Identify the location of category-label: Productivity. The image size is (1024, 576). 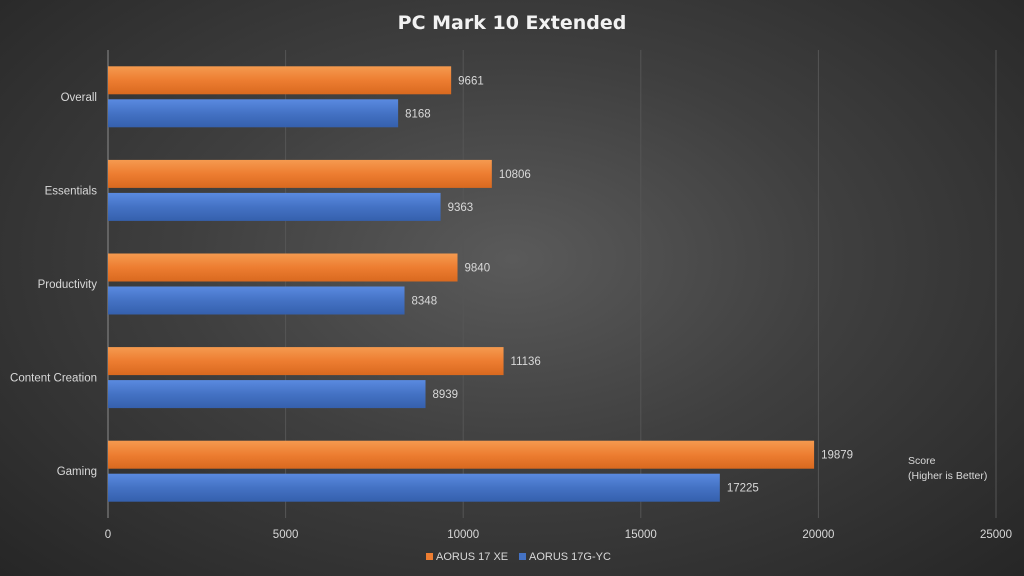
(68, 285).